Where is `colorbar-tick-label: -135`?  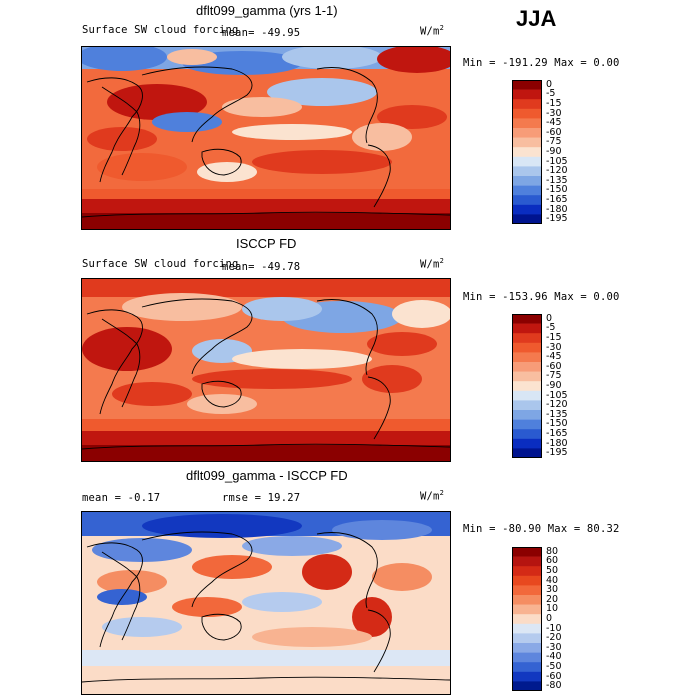 colorbar-tick-label: -135 is located at coordinates (557, 180).